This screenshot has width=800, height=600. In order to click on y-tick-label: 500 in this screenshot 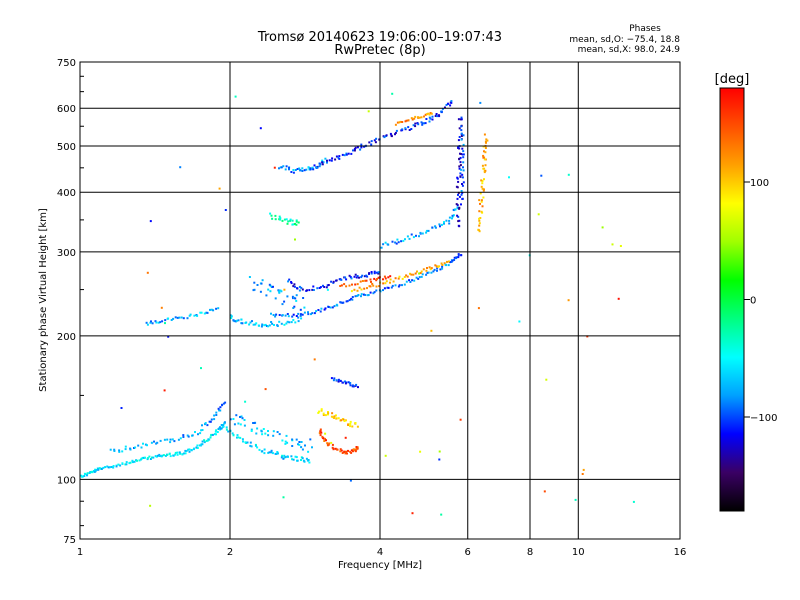, I will do `click(66, 147)`.